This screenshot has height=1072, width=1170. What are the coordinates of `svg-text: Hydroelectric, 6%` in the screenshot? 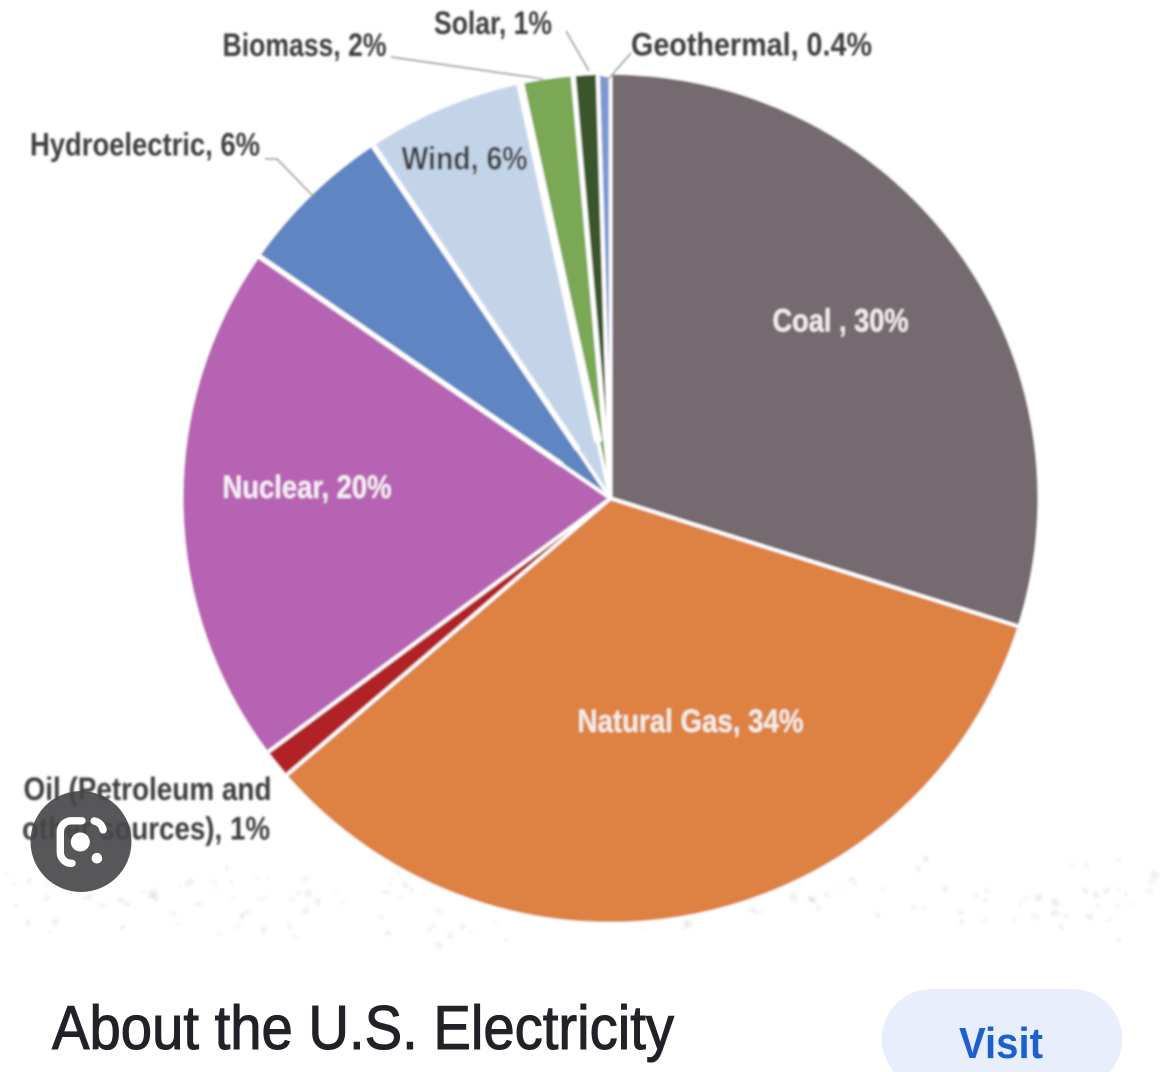 It's located at (145, 145).